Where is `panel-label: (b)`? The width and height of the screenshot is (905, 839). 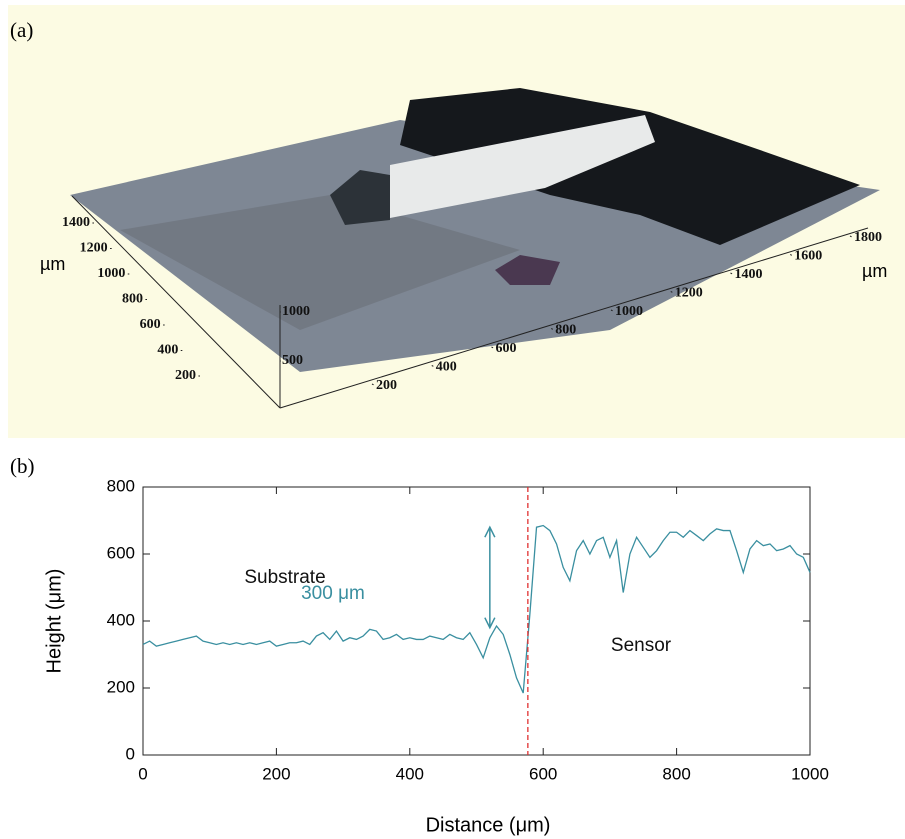 panel-label: (b) is located at coordinates (22, 466).